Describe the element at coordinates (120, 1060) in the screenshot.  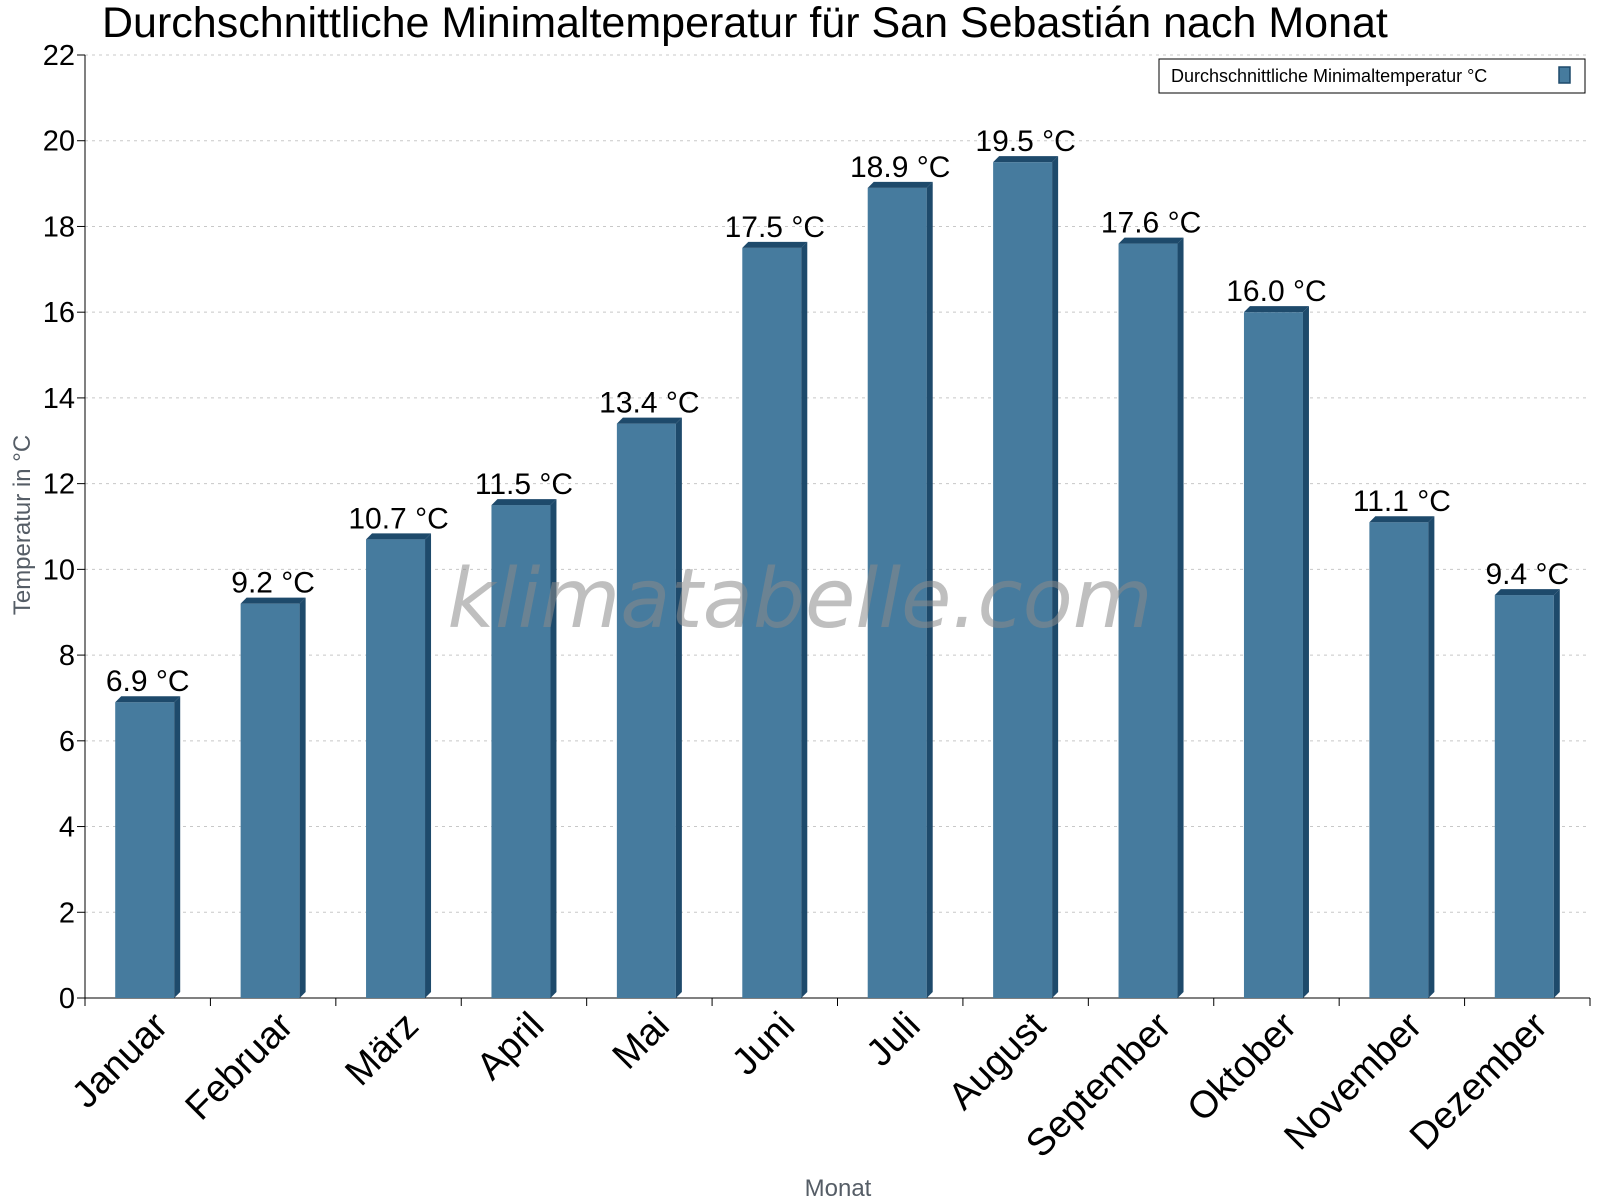
I see `x-tick-label: Januar` at that location.